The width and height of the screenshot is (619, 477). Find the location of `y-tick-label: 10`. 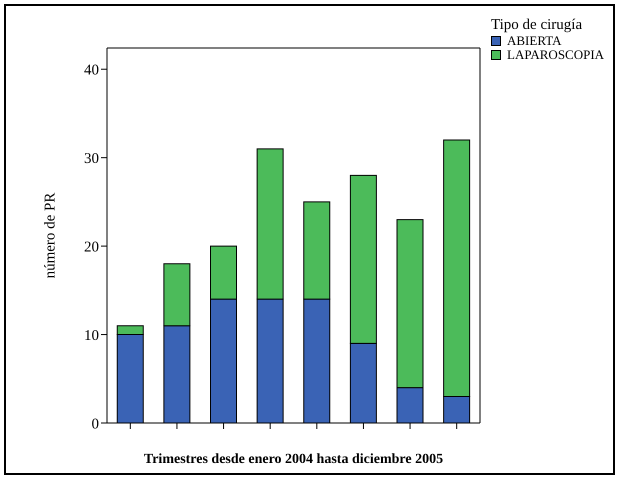

y-tick-label: 10 is located at coordinates (91, 336).